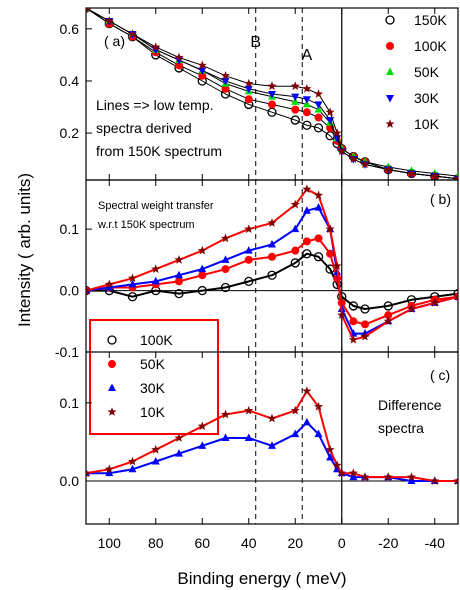 The image size is (460, 590). Describe the element at coordinates (255, 42) in the screenshot. I see `peak-label: B` at that location.